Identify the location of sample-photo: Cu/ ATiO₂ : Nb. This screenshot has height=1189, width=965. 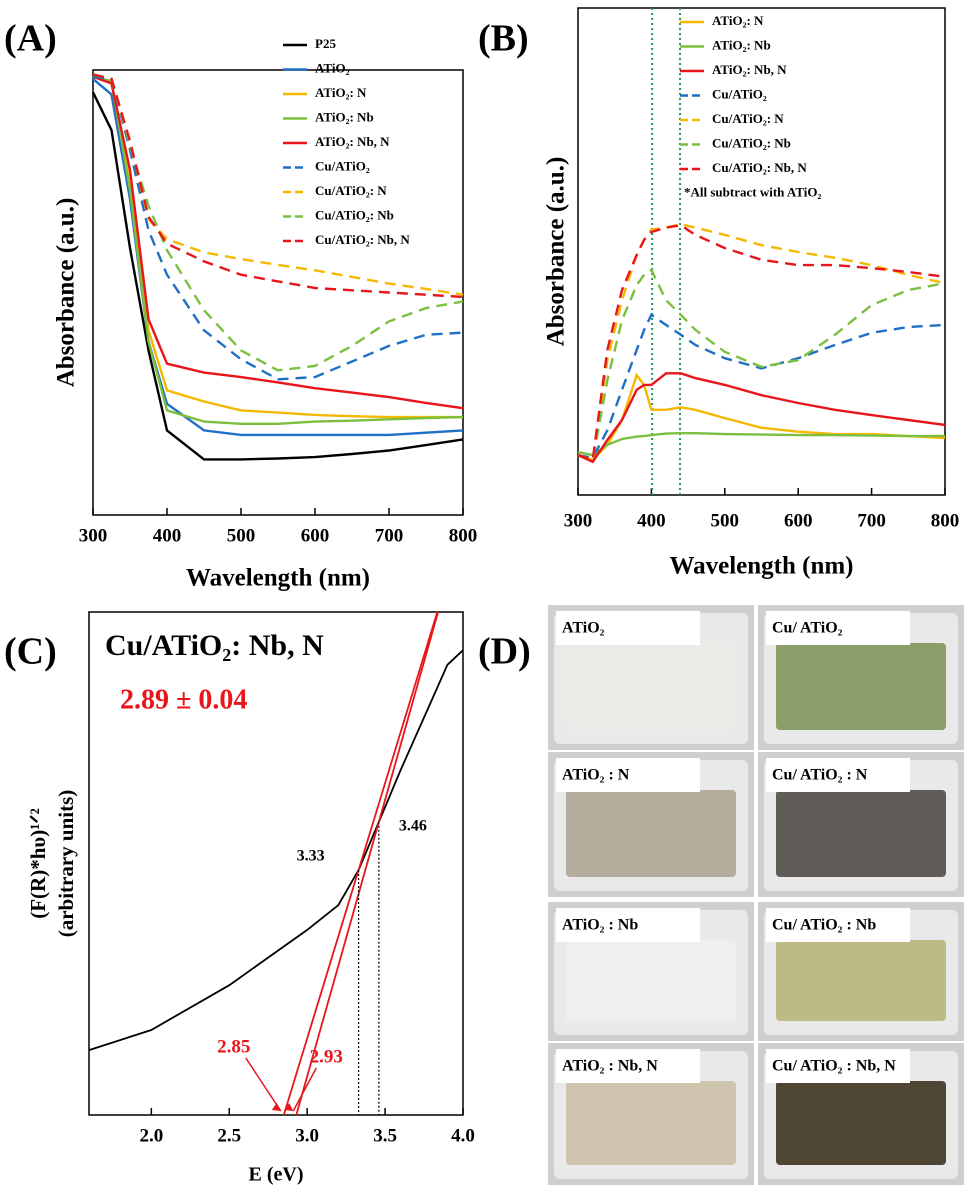
(861, 971).